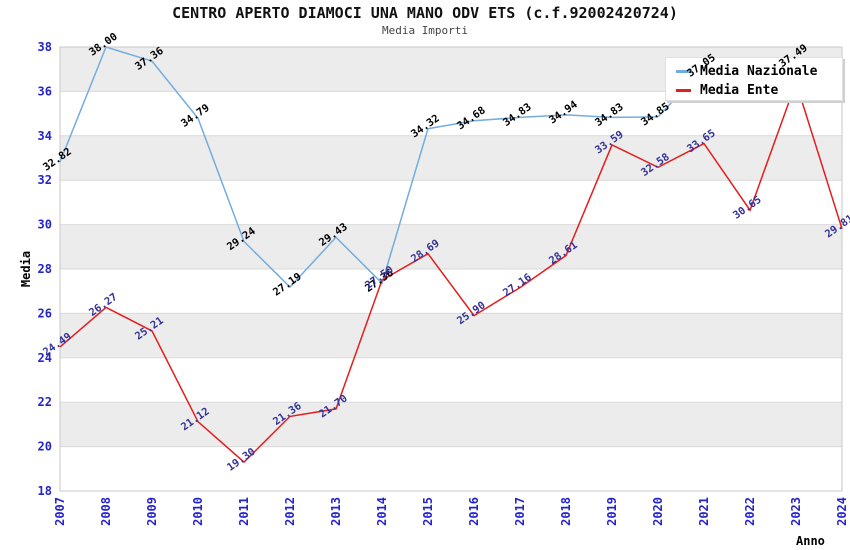 The width and height of the screenshot is (850, 550). Describe the element at coordinates (750, 511) in the screenshot. I see `x-axis-tick-label: 2022` at that location.